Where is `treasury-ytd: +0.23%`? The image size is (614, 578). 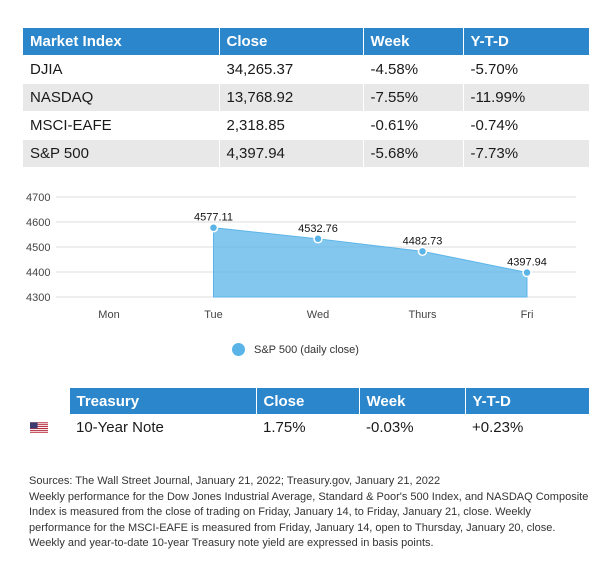 treasury-ytd: +0.23% is located at coordinates (527, 427).